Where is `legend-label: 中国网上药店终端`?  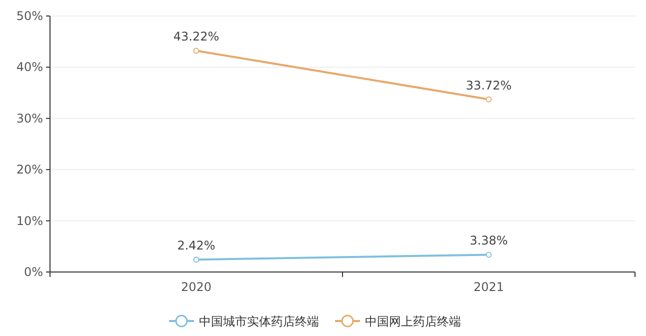 legend-label: 中国网上药店终端 is located at coordinates (413, 321).